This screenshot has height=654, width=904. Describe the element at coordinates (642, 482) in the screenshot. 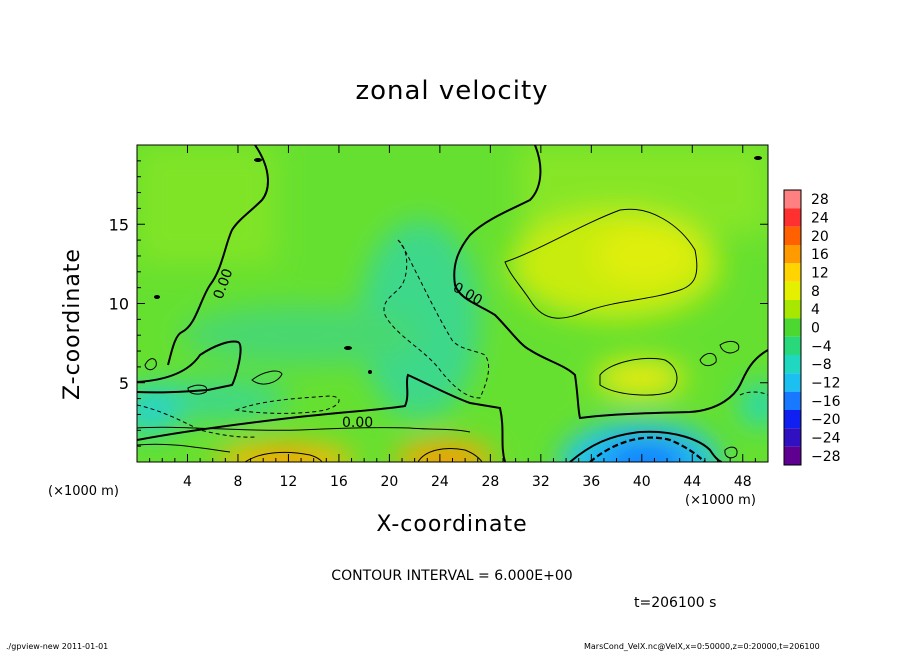

I see `x-tick-label: 40` at that location.